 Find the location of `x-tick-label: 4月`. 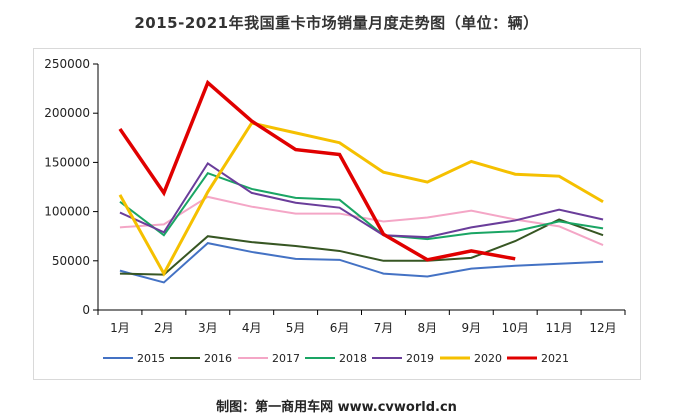

x-tick-label: 4月 is located at coordinates (252, 328).